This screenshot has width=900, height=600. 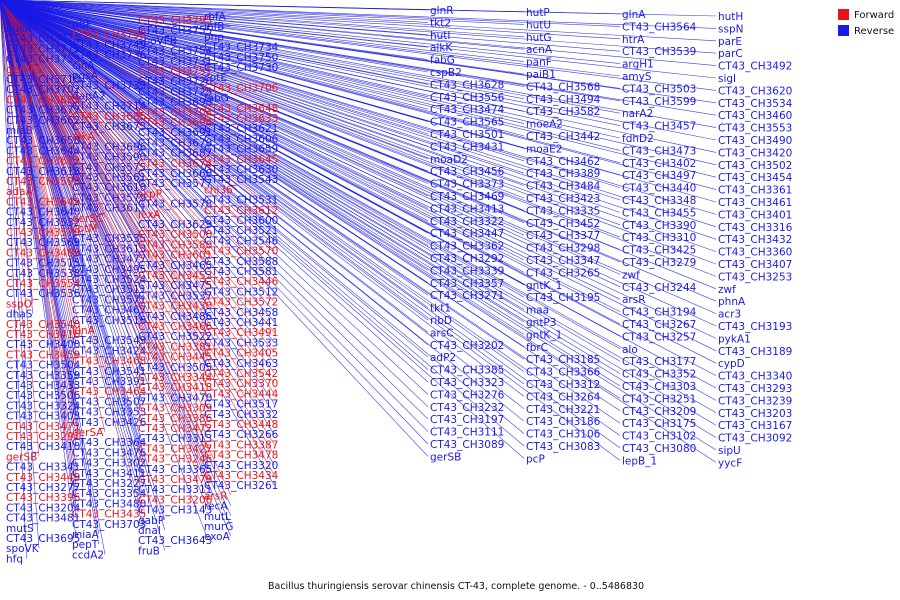 What do you see at coordinates (43, 162) in the screenshot?
I see `gene-label: CT43_CH3632` at bounding box center [43, 162].